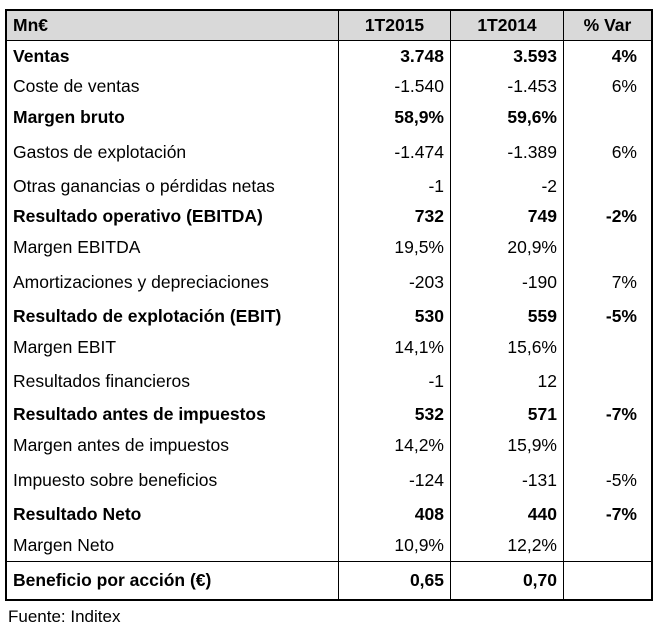 The width and height of the screenshot is (659, 634). I want to click on value-1t2014: 12, so click(507, 381).